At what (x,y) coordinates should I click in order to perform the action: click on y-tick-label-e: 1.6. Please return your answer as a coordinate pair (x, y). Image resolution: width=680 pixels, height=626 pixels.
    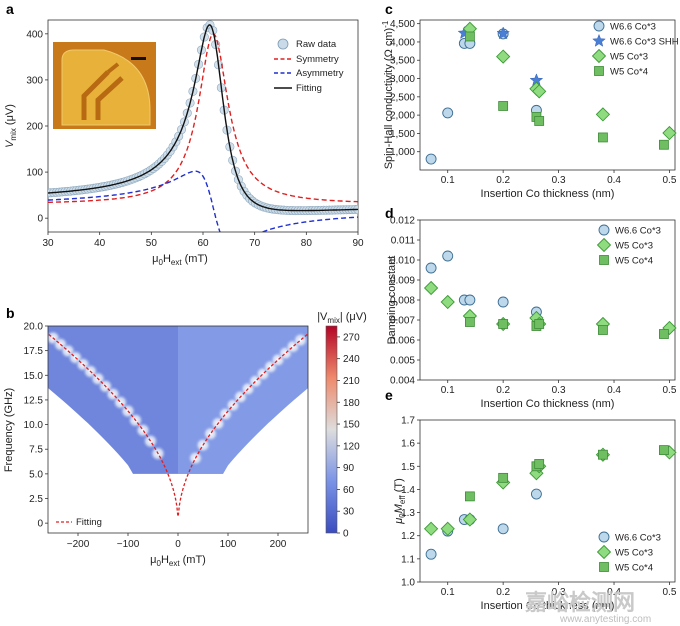
    Looking at the image, I should click on (408, 444).